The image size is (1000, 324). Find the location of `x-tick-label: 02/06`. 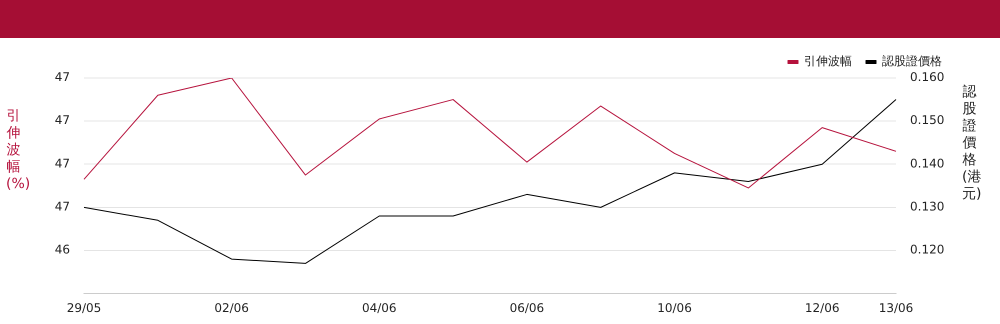

x-tick-label: 02/06 is located at coordinates (231, 307).